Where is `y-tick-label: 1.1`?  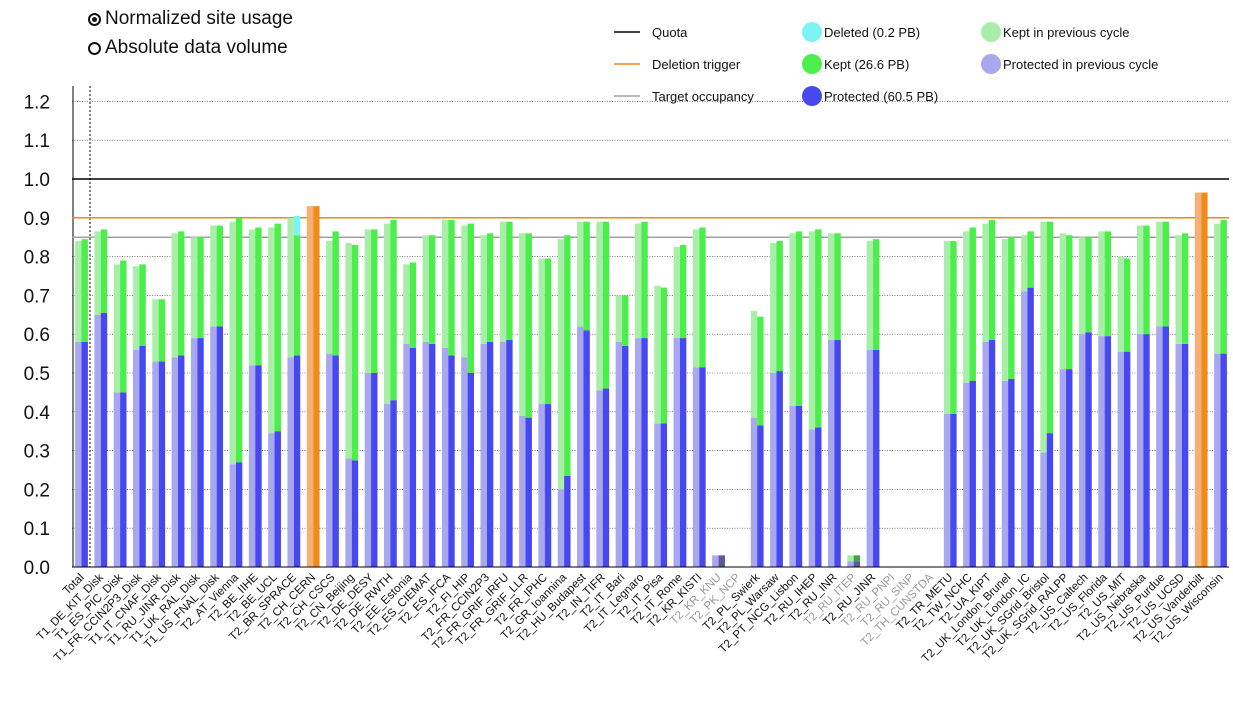
y-tick-label: 1.1 is located at coordinates (37, 141).